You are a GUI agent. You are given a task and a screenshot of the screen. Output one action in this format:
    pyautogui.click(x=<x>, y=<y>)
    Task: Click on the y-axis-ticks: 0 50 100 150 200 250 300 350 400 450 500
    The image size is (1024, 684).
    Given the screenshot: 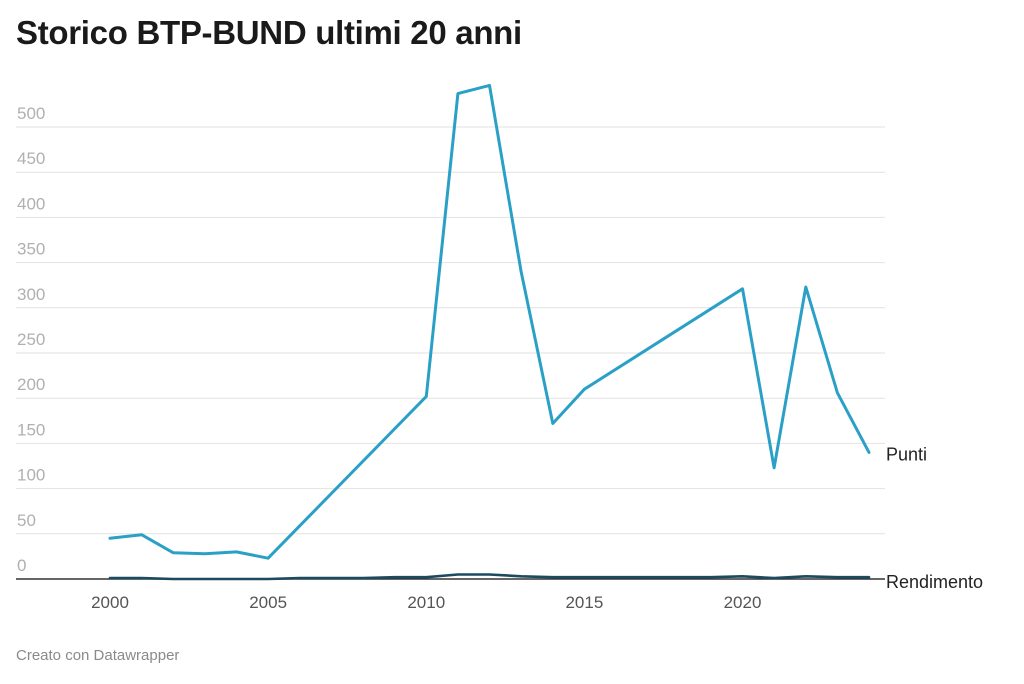 What is the action you would take?
    pyautogui.click(x=31, y=339)
    